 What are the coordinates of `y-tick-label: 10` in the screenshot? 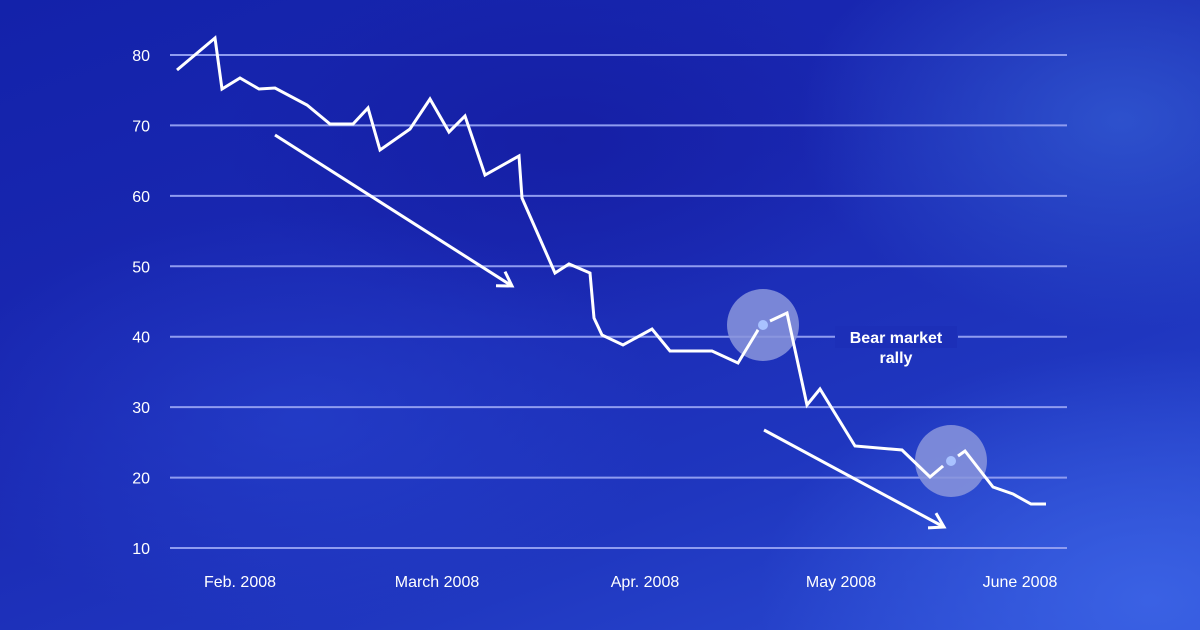 It's located at (141, 549).